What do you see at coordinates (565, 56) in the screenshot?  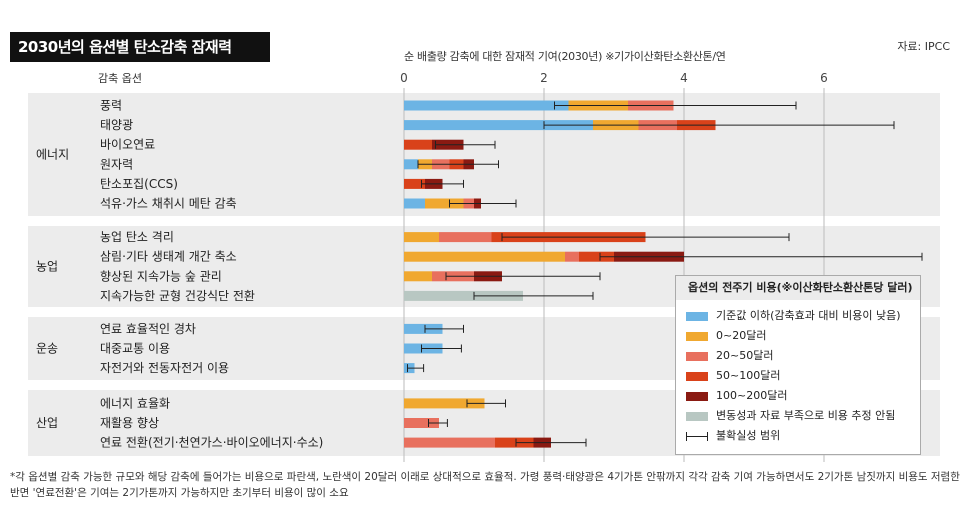 I see `x-axis-title: 순 배출량 감축에 대한 잠재적 기여(2030년) ※기가이산화탄소환산톤/연` at bounding box center [565, 56].